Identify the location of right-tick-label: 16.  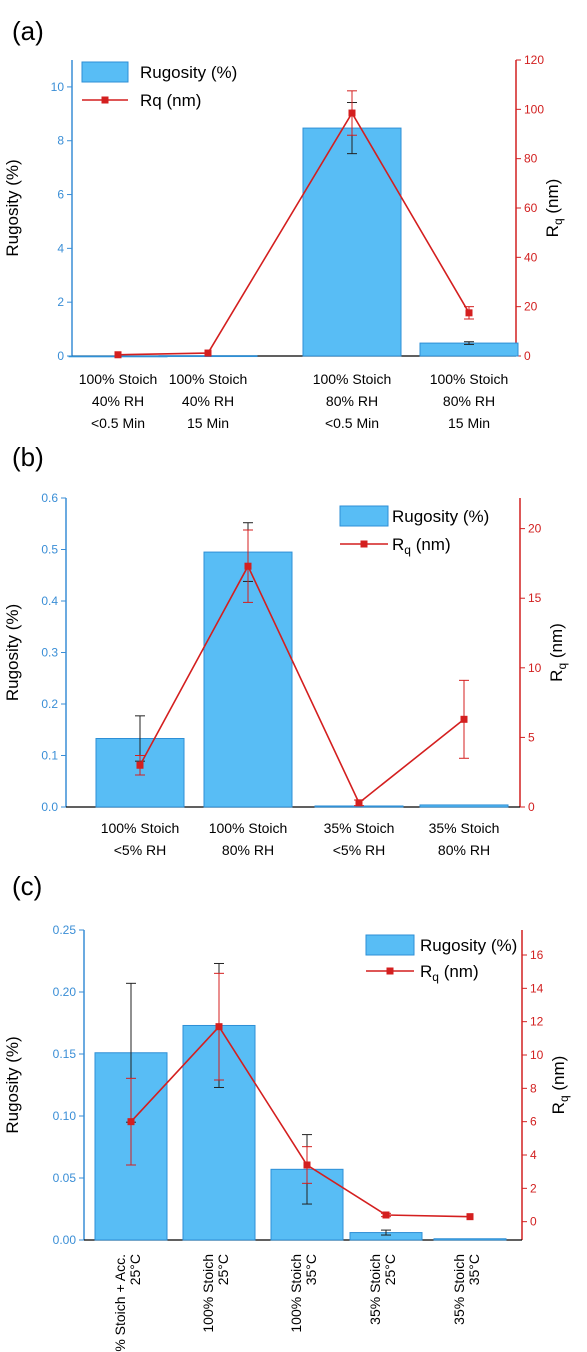
(537, 955).